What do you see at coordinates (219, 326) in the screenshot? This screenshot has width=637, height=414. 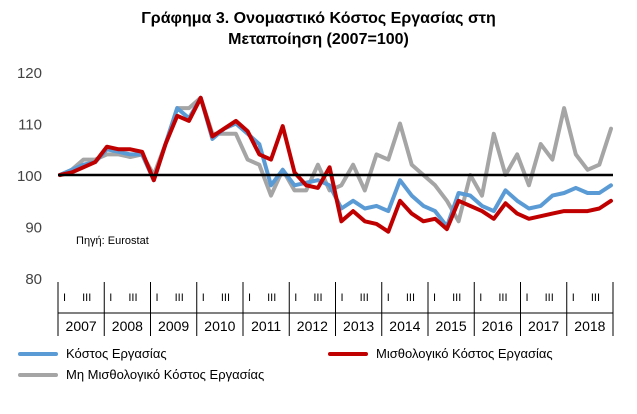 I see `x-year-label: 2010` at bounding box center [219, 326].